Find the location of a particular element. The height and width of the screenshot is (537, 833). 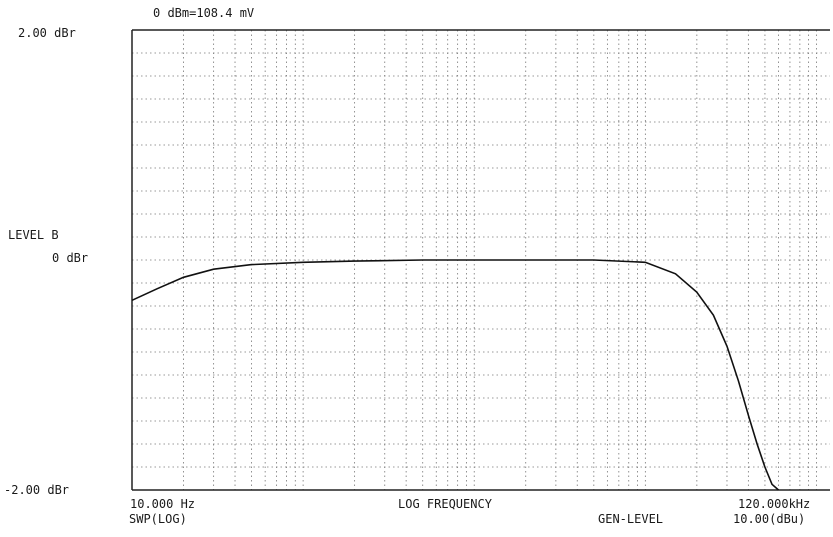

sweep-mode-label: SWP(LOG) is located at coordinates (158, 519).